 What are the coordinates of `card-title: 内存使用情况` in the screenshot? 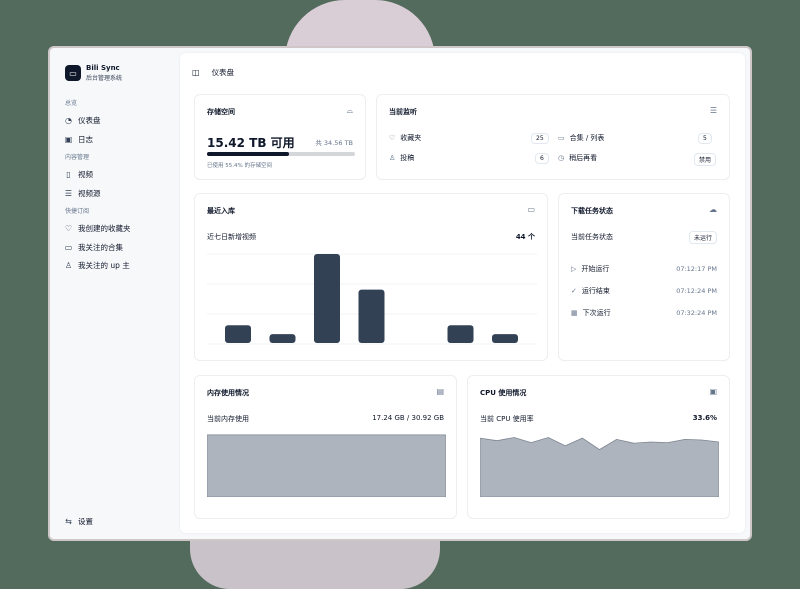 It's located at (228, 393).